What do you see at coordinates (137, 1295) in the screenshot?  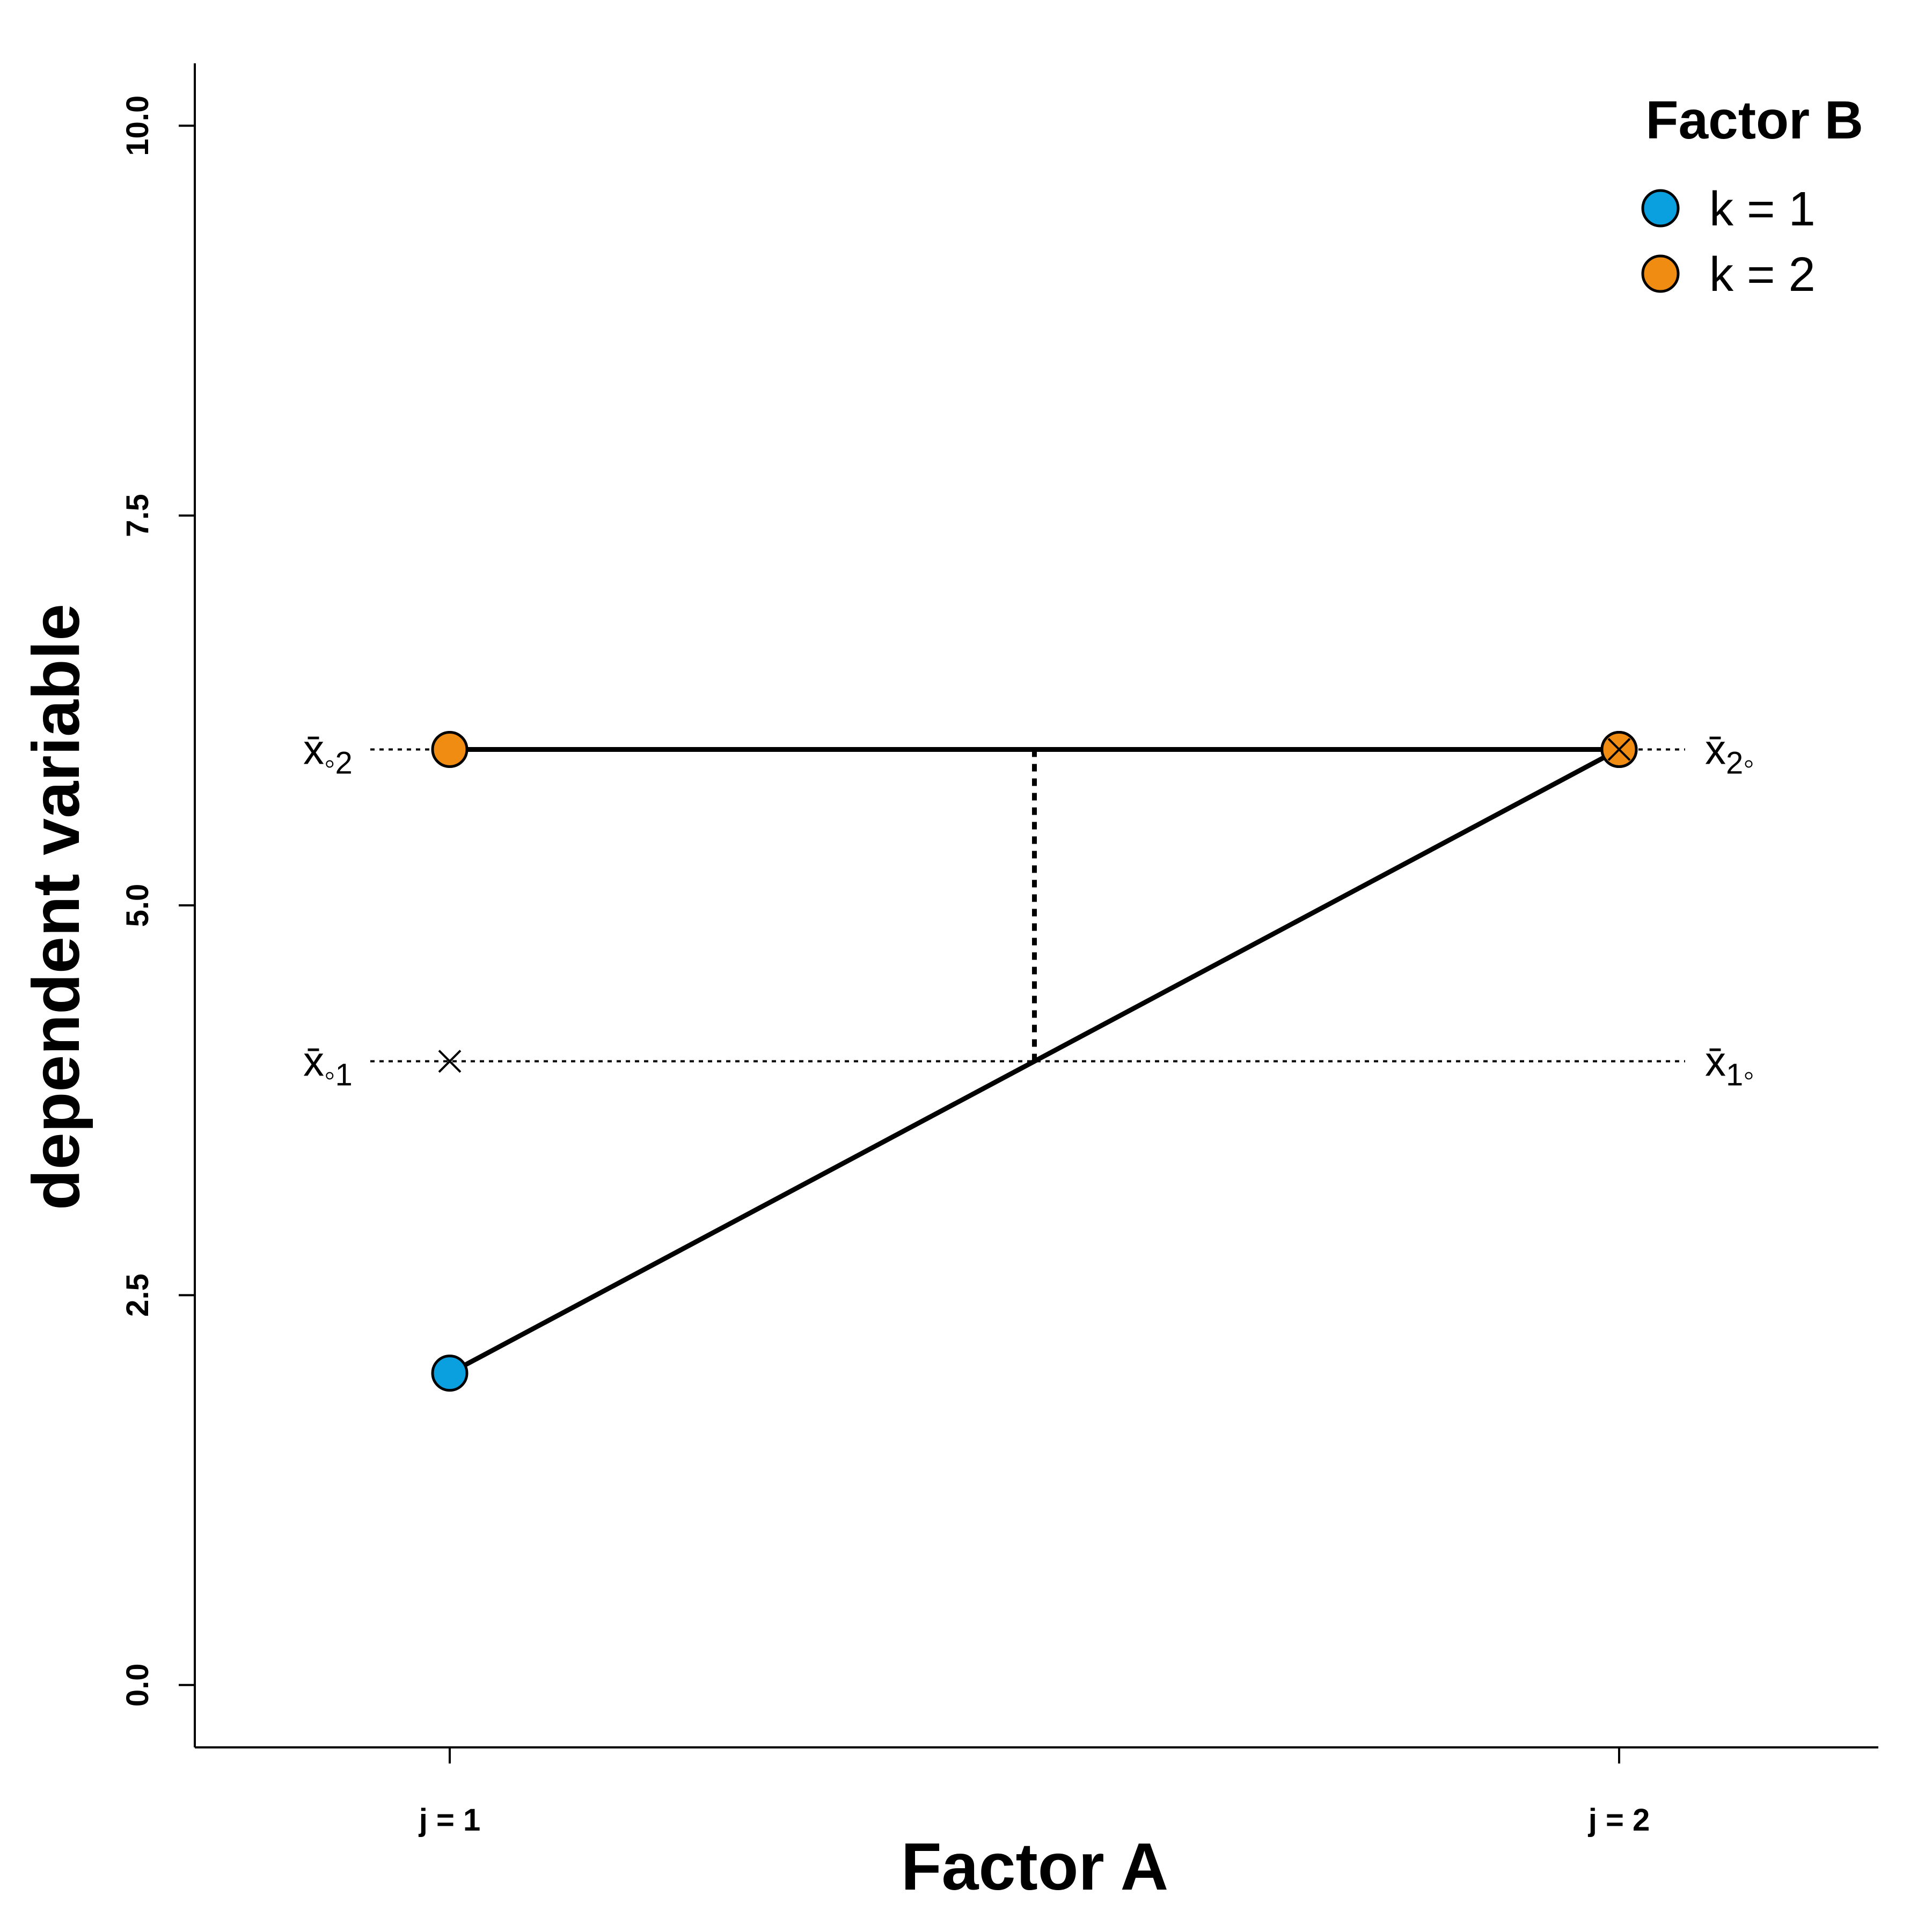 I see `y-tick-label: 2.5` at bounding box center [137, 1295].